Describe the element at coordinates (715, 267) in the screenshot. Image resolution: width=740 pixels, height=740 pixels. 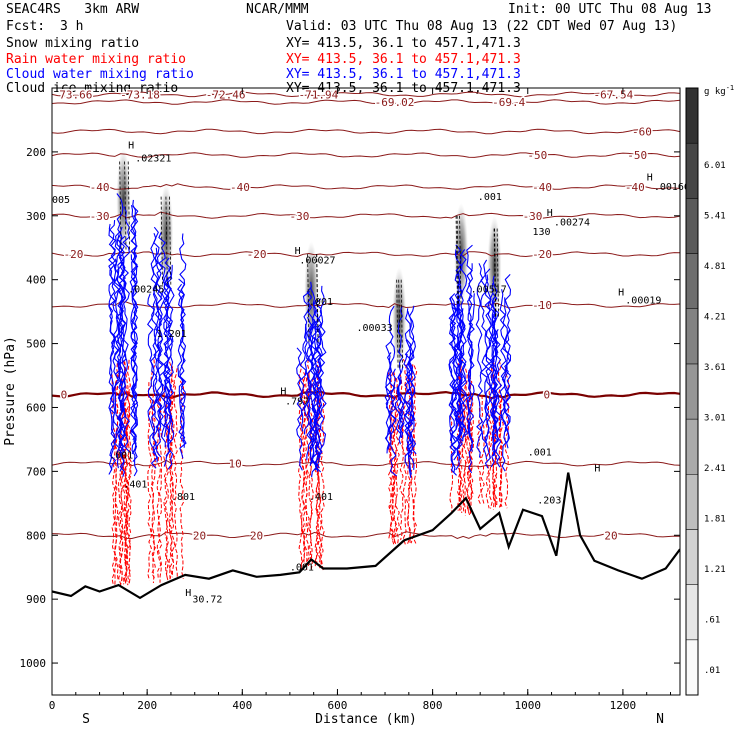
I see `colorbar-label: 4.81` at that location.